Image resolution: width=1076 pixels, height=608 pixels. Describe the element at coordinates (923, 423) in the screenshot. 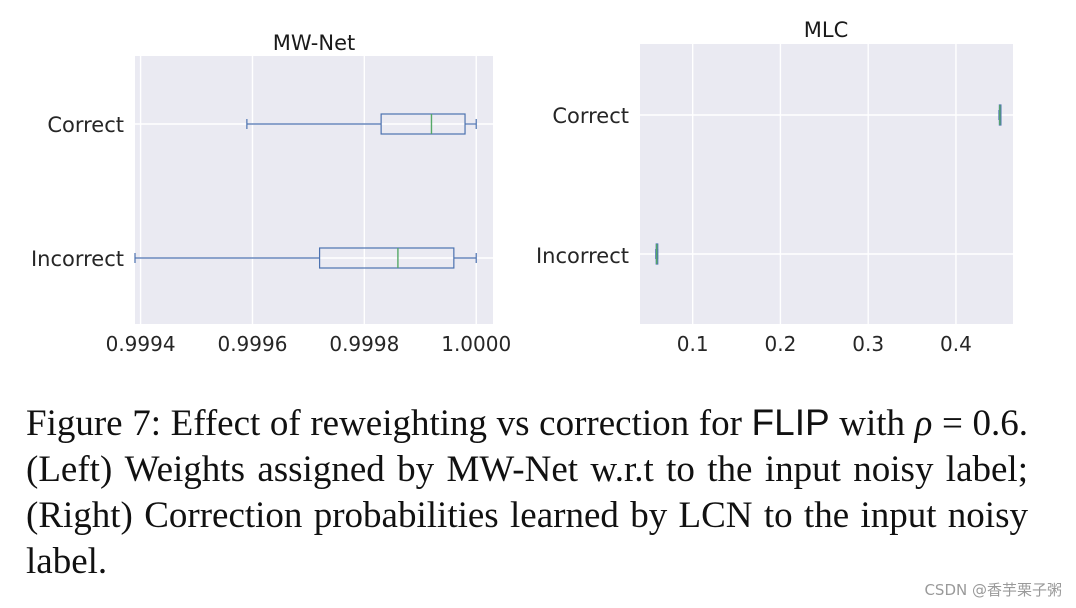

I see `caption-rho-symbol: ρ` at that location.